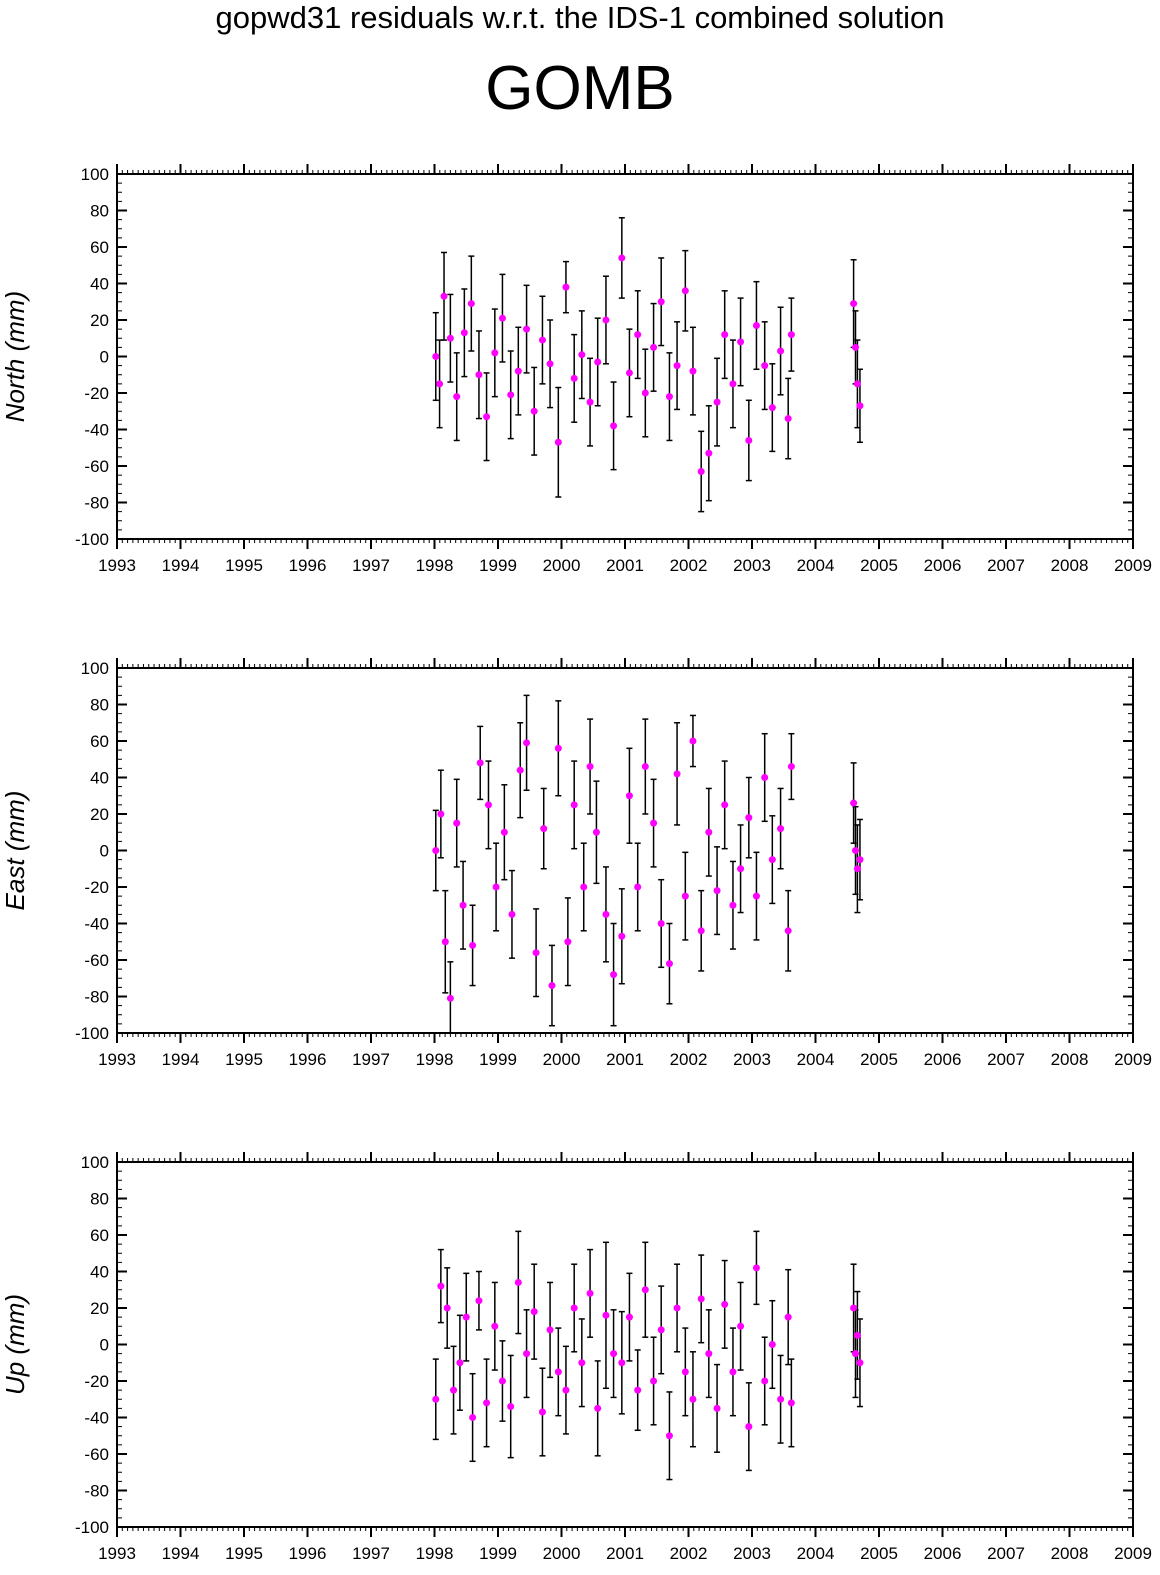  Describe the element at coordinates (96, 1418) in the screenshot. I see `y-tick-label: -40` at that location.